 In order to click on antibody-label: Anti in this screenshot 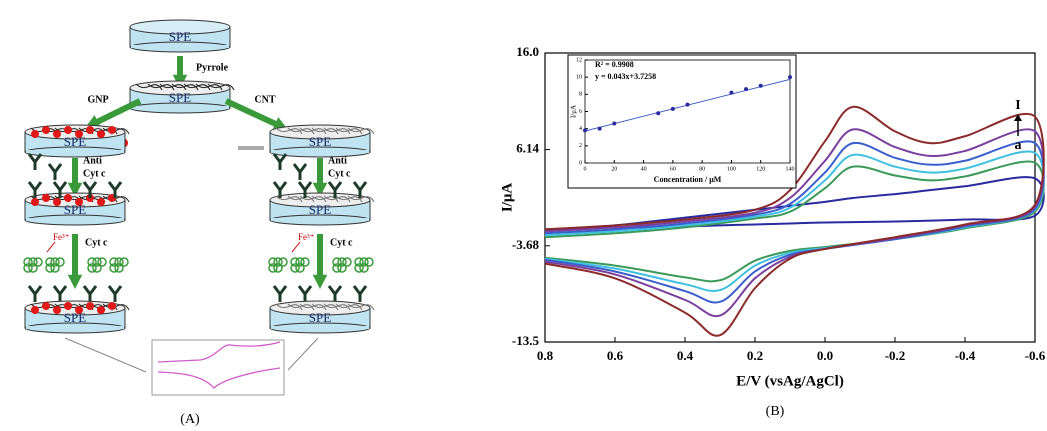, I will do `click(92, 160)`.